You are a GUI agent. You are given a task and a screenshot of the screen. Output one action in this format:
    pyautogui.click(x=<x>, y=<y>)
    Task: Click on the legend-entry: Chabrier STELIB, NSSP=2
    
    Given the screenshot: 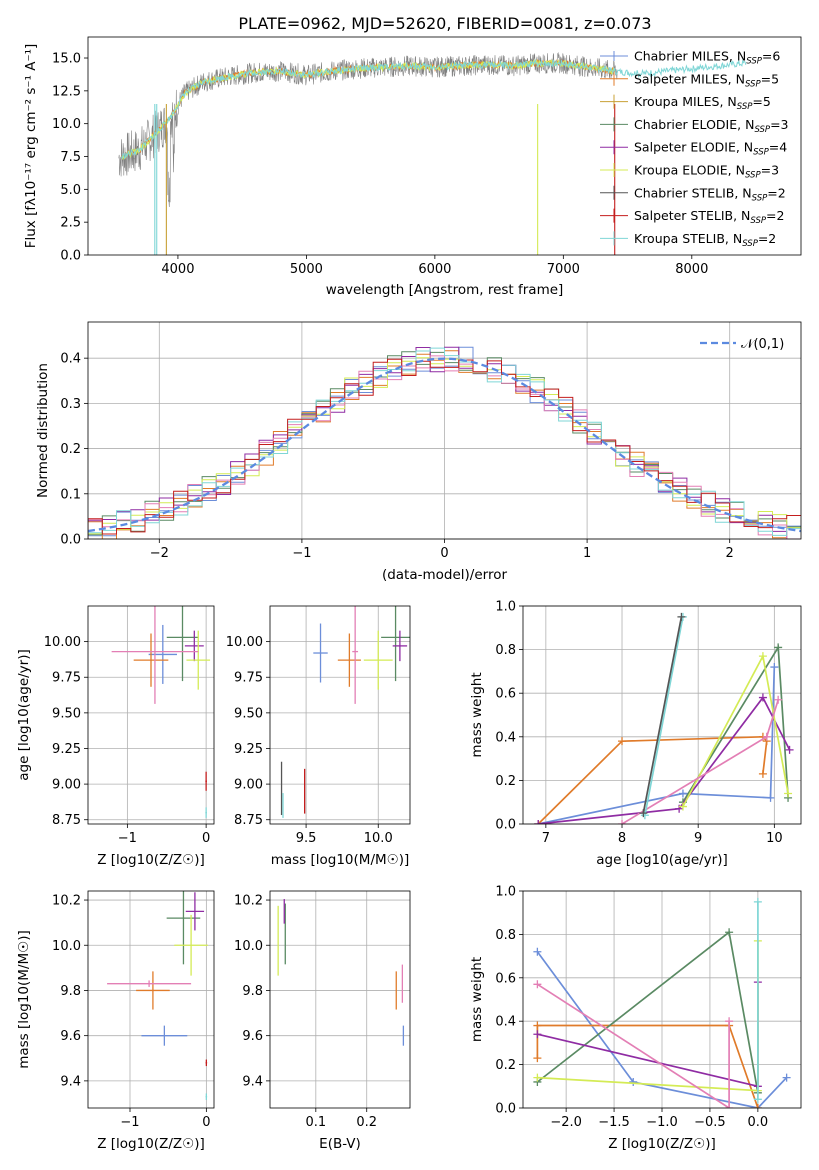 What is the action you would take?
    pyautogui.click(x=693, y=194)
    